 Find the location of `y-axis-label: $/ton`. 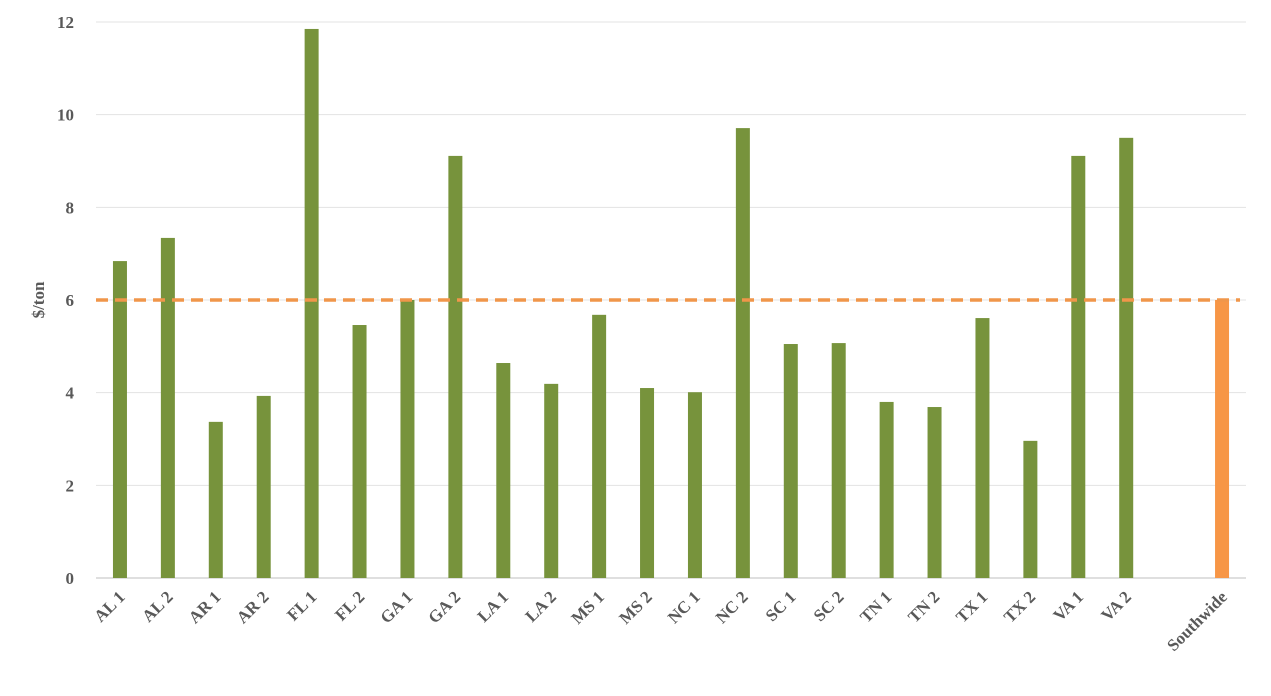

y-axis-label: $/ton is located at coordinates (38, 299).